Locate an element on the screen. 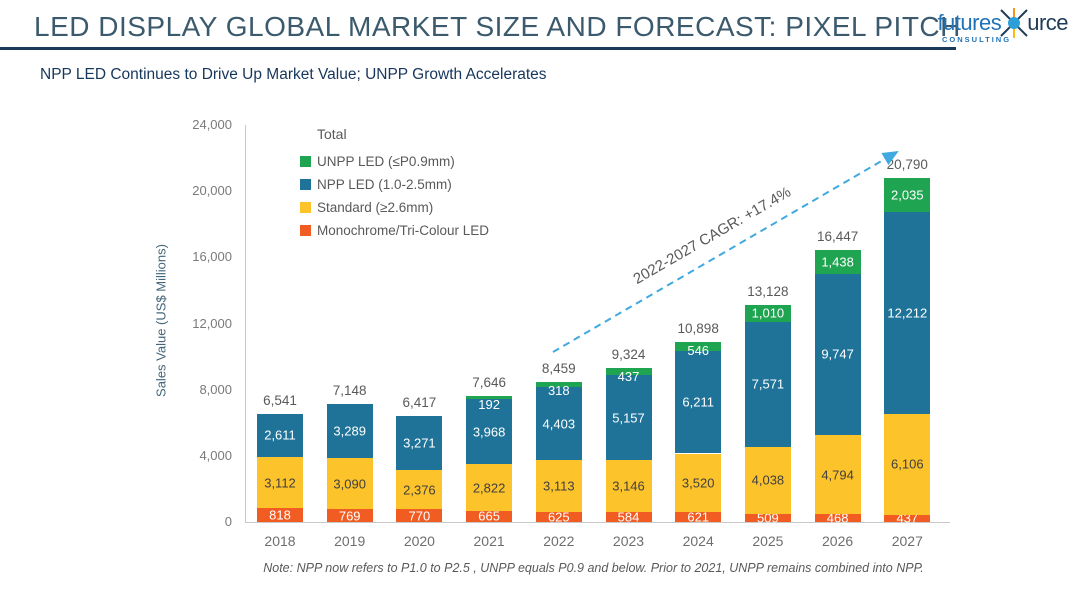 This screenshot has width=1080, height=590. legend-label: UNPP LED (≤P0.9mm) is located at coordinates (386, 161).